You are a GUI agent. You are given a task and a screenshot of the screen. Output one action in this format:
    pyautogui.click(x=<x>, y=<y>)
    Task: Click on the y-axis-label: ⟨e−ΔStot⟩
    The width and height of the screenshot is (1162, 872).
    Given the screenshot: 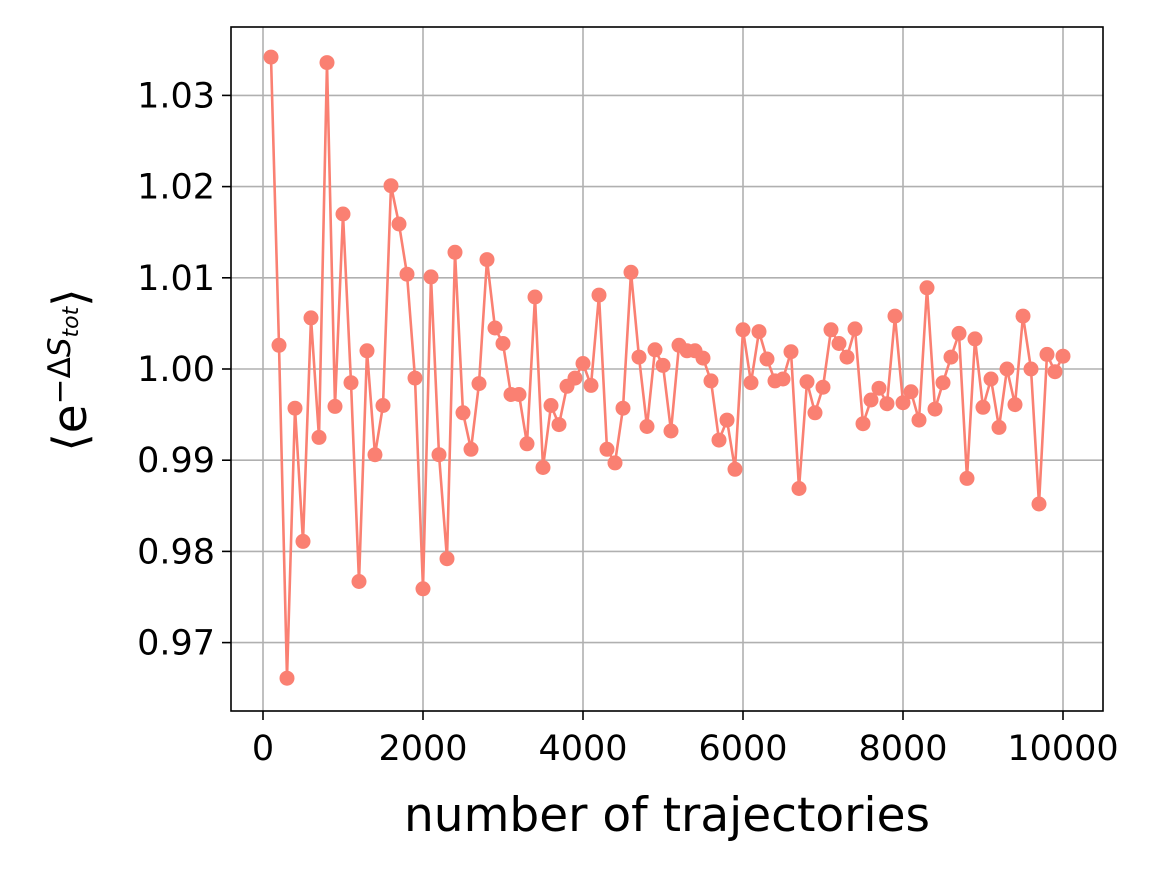 What is the action you would take?
    pyautogui.click(x=70, y=369)
    